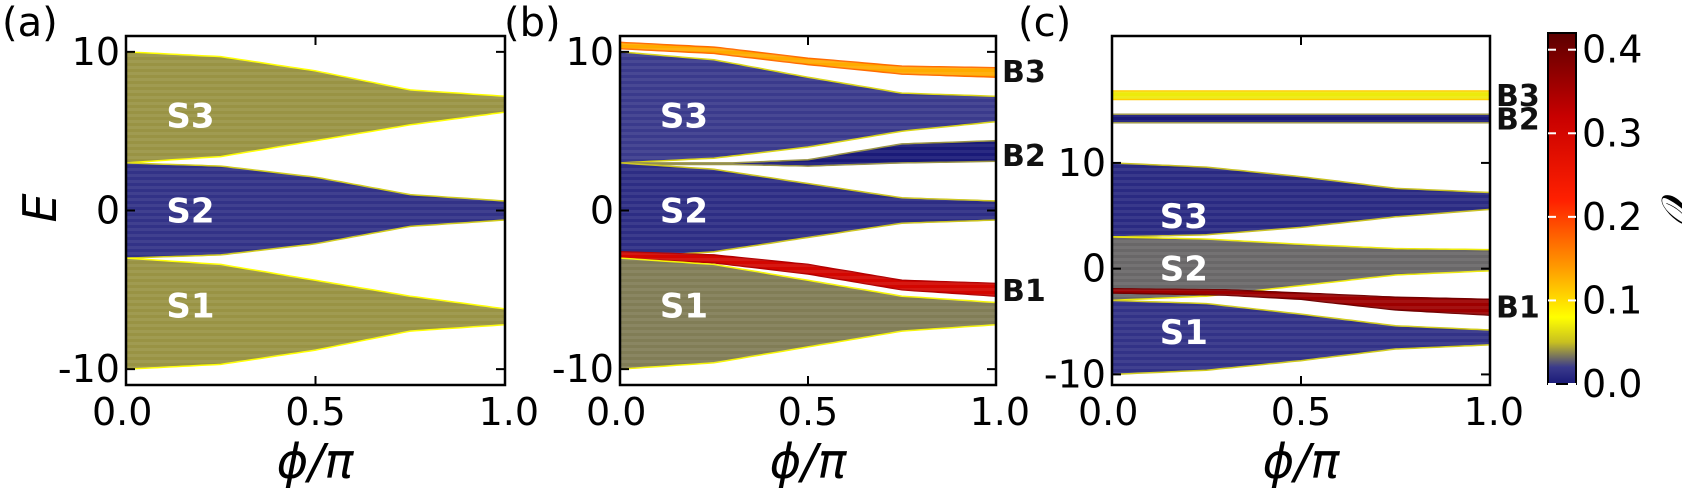 This screenshot has height=493, width=1682. Describe the element at coordinates (1612, 50) in the screenshot. I see `colorbar-tick-label: 0.4` at that location.